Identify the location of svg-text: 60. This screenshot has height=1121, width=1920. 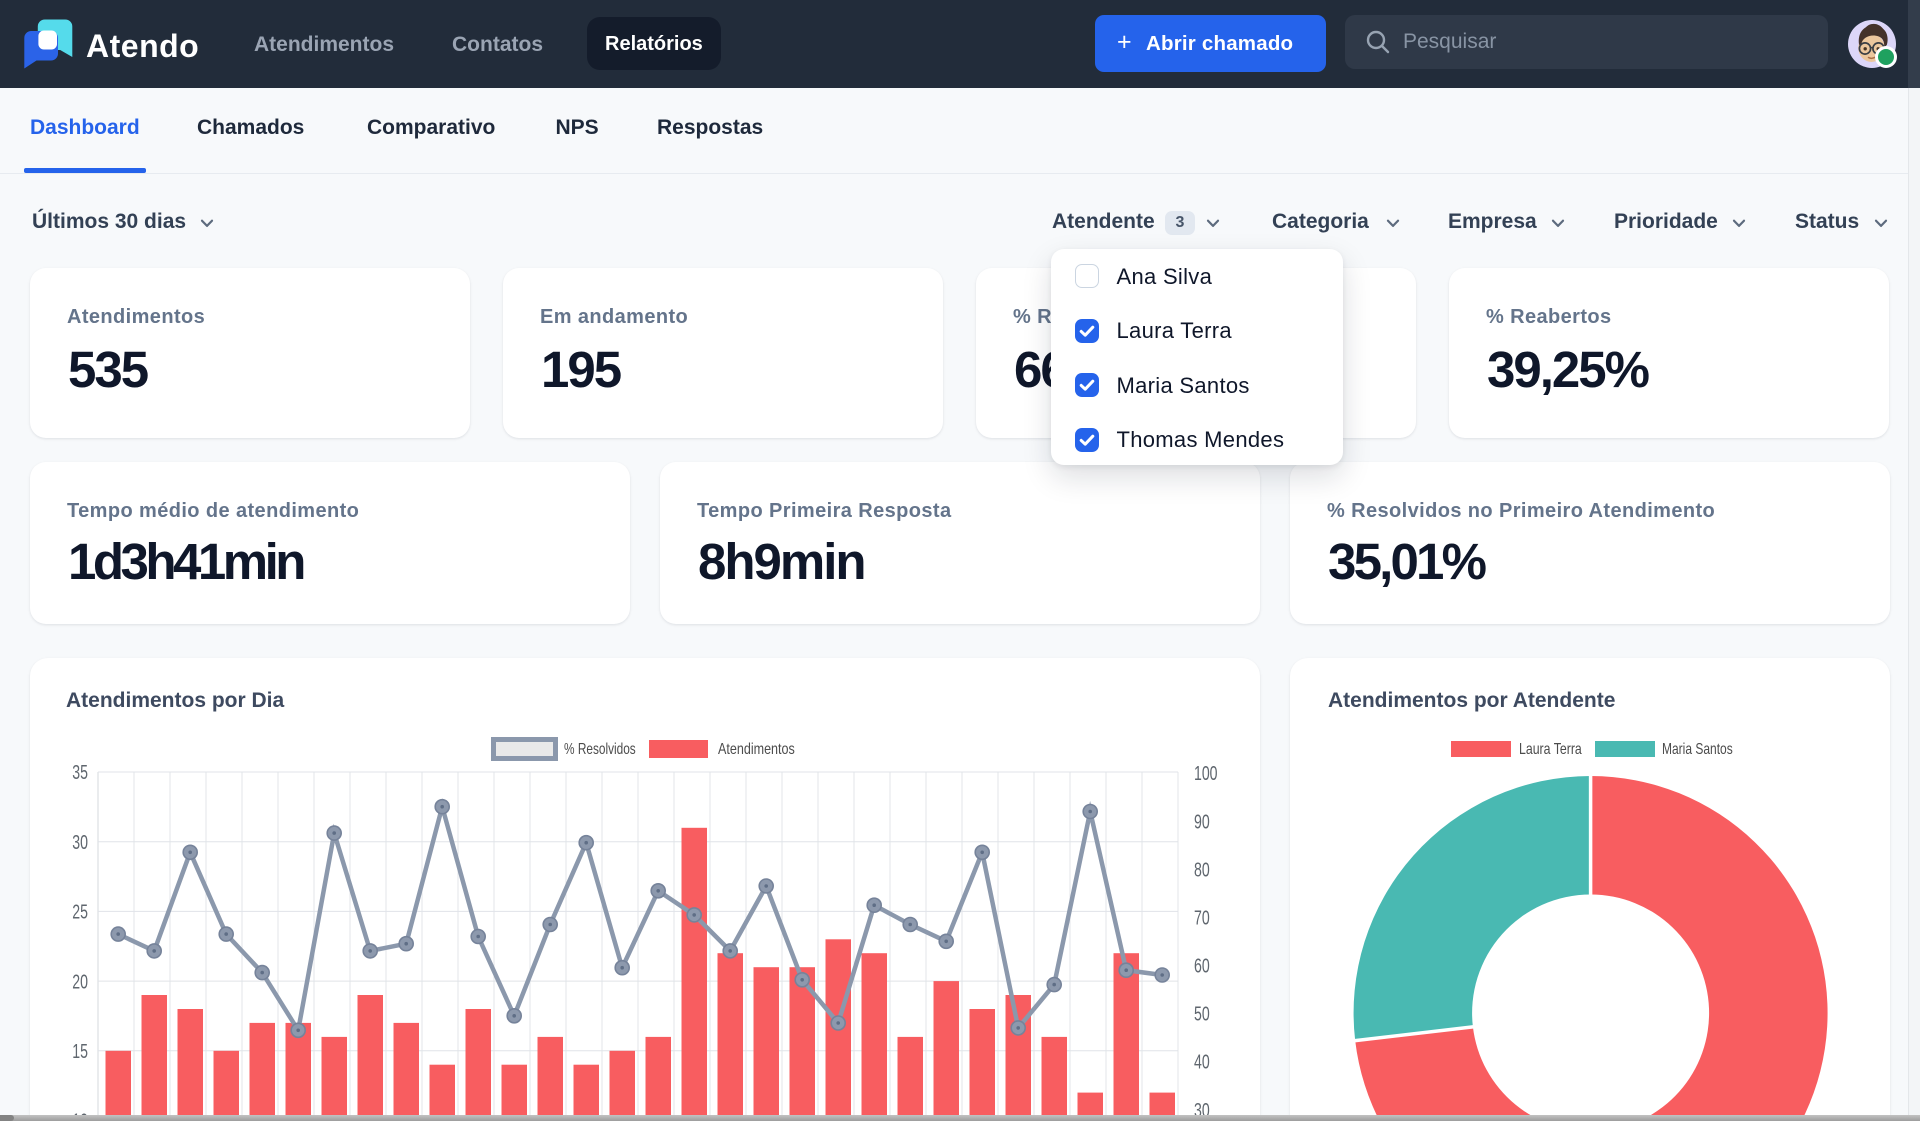
(1202, 967).